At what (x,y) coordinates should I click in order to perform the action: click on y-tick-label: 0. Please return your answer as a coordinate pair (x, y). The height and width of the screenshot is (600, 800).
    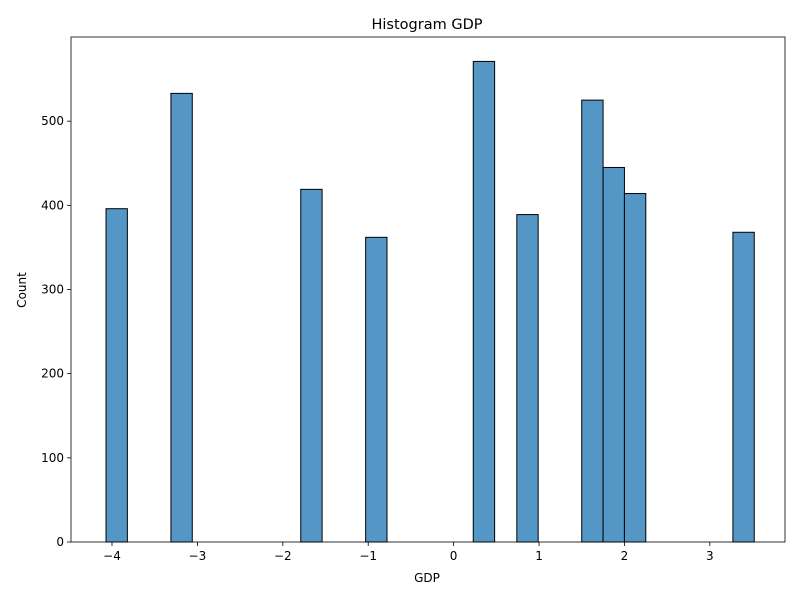
    Looking at the image, I should click on (60, 542).